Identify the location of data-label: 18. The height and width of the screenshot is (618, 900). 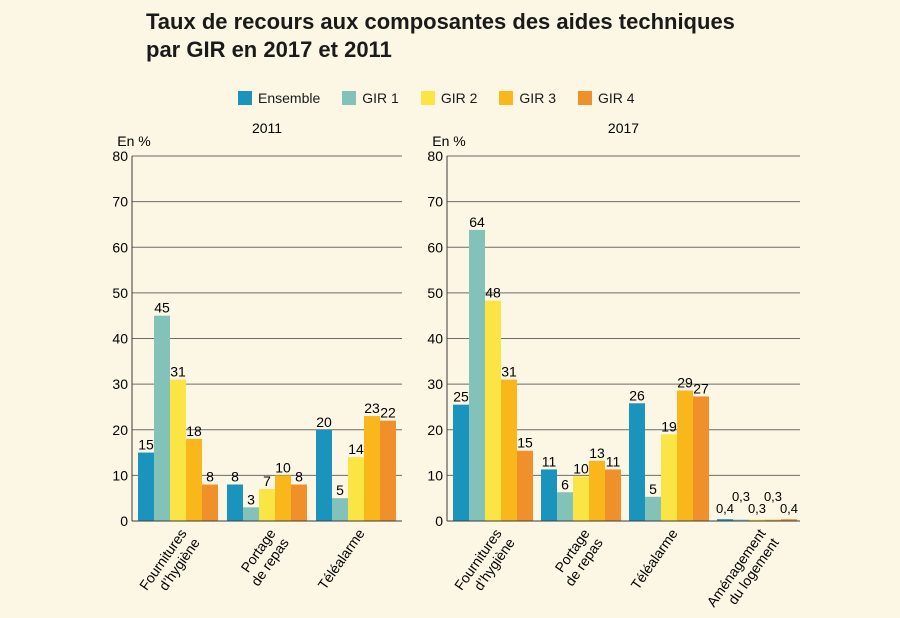
(194, 431).